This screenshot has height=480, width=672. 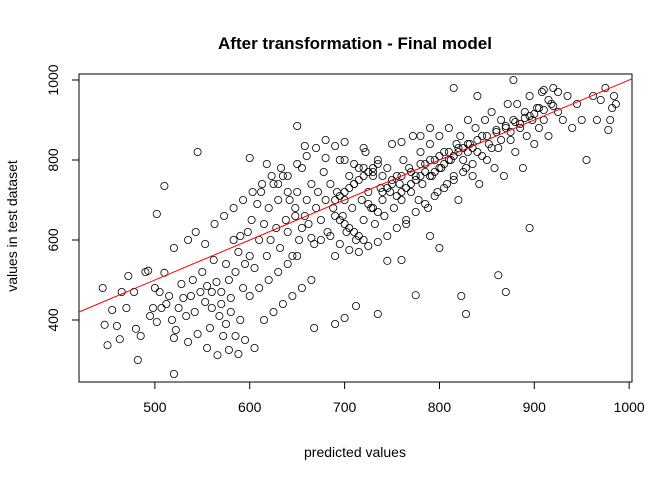 I want to click on x-axis: 500 600 700 800 900 1000, so click(x=394, y=398).